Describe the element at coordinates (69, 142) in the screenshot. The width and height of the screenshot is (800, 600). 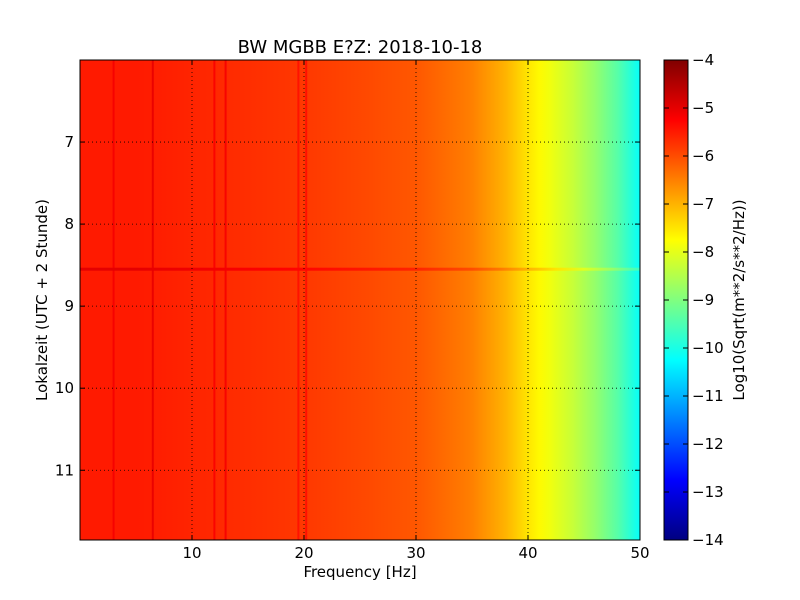
I see `y-tick-label: 7` at that location.